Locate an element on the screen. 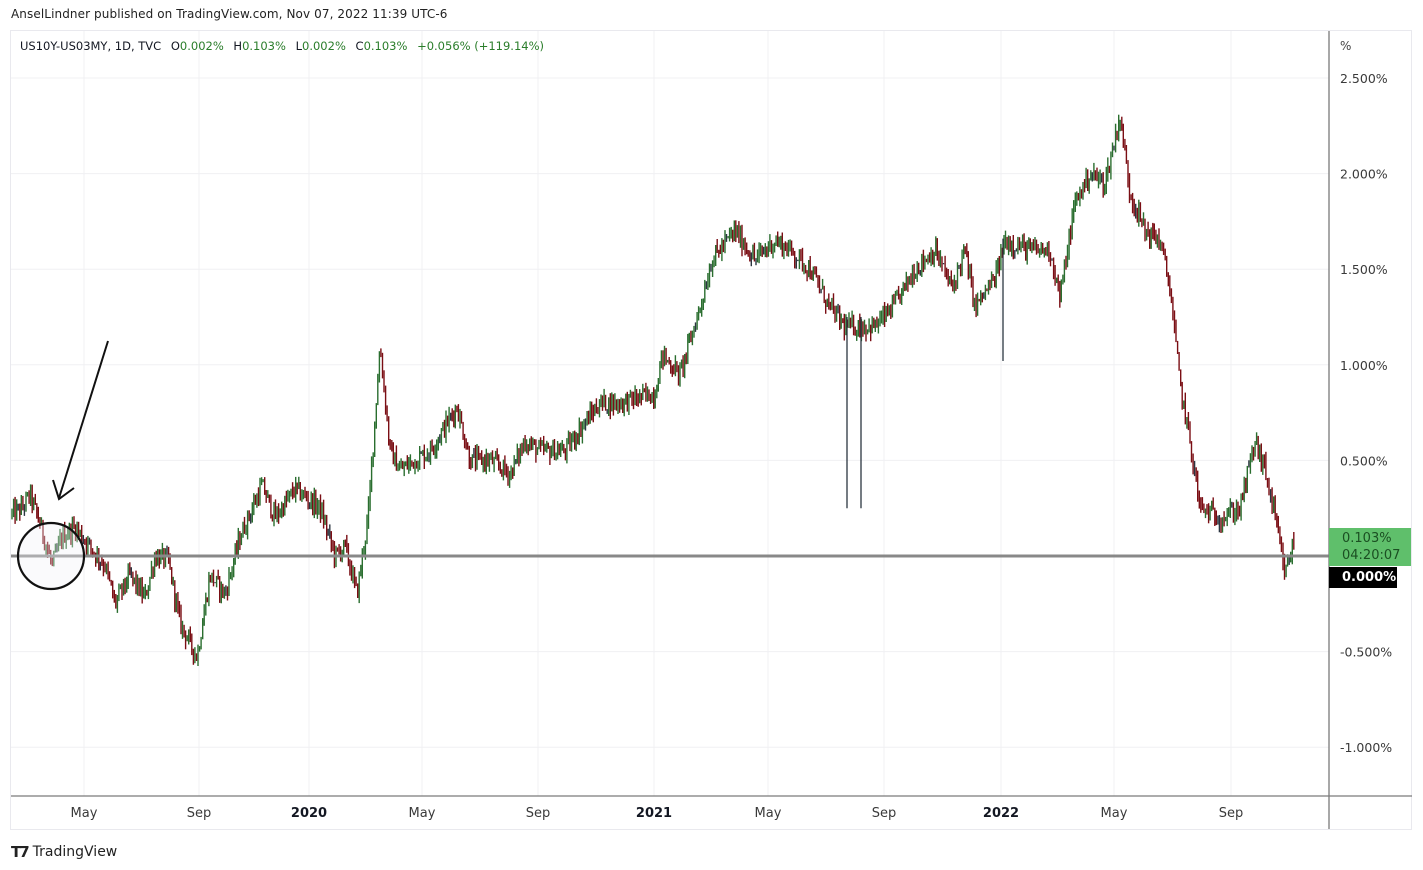 The width and height of the screenshot is (1423, 870). price-tick-label: 1.500% is located at coordinates (1364, 269).